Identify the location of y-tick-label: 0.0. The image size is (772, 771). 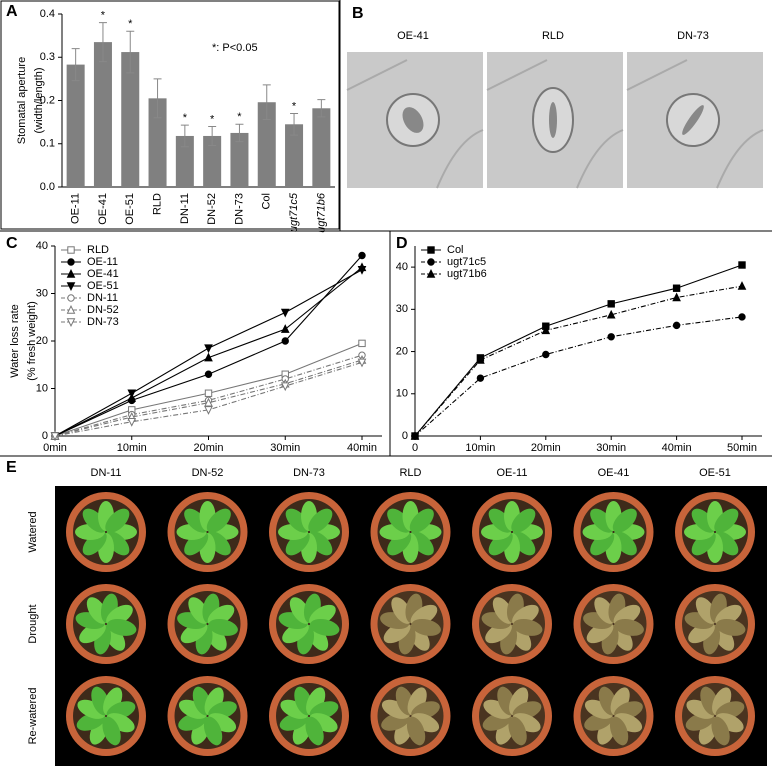
(47, 187).